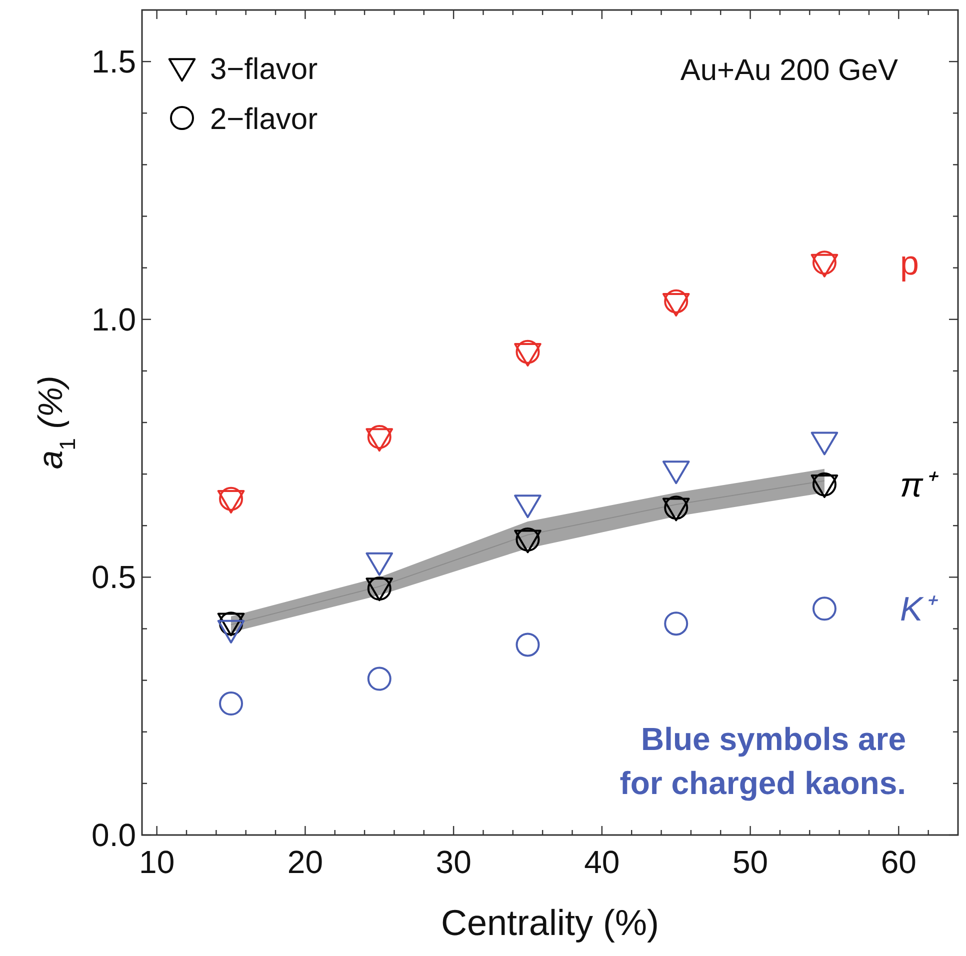 Image resolution: width=966 pixels, height=956 pixels. Describe the element at coordinates (114, 835) in the screenshot. I see `y-tick-label: 0.0` at that location.